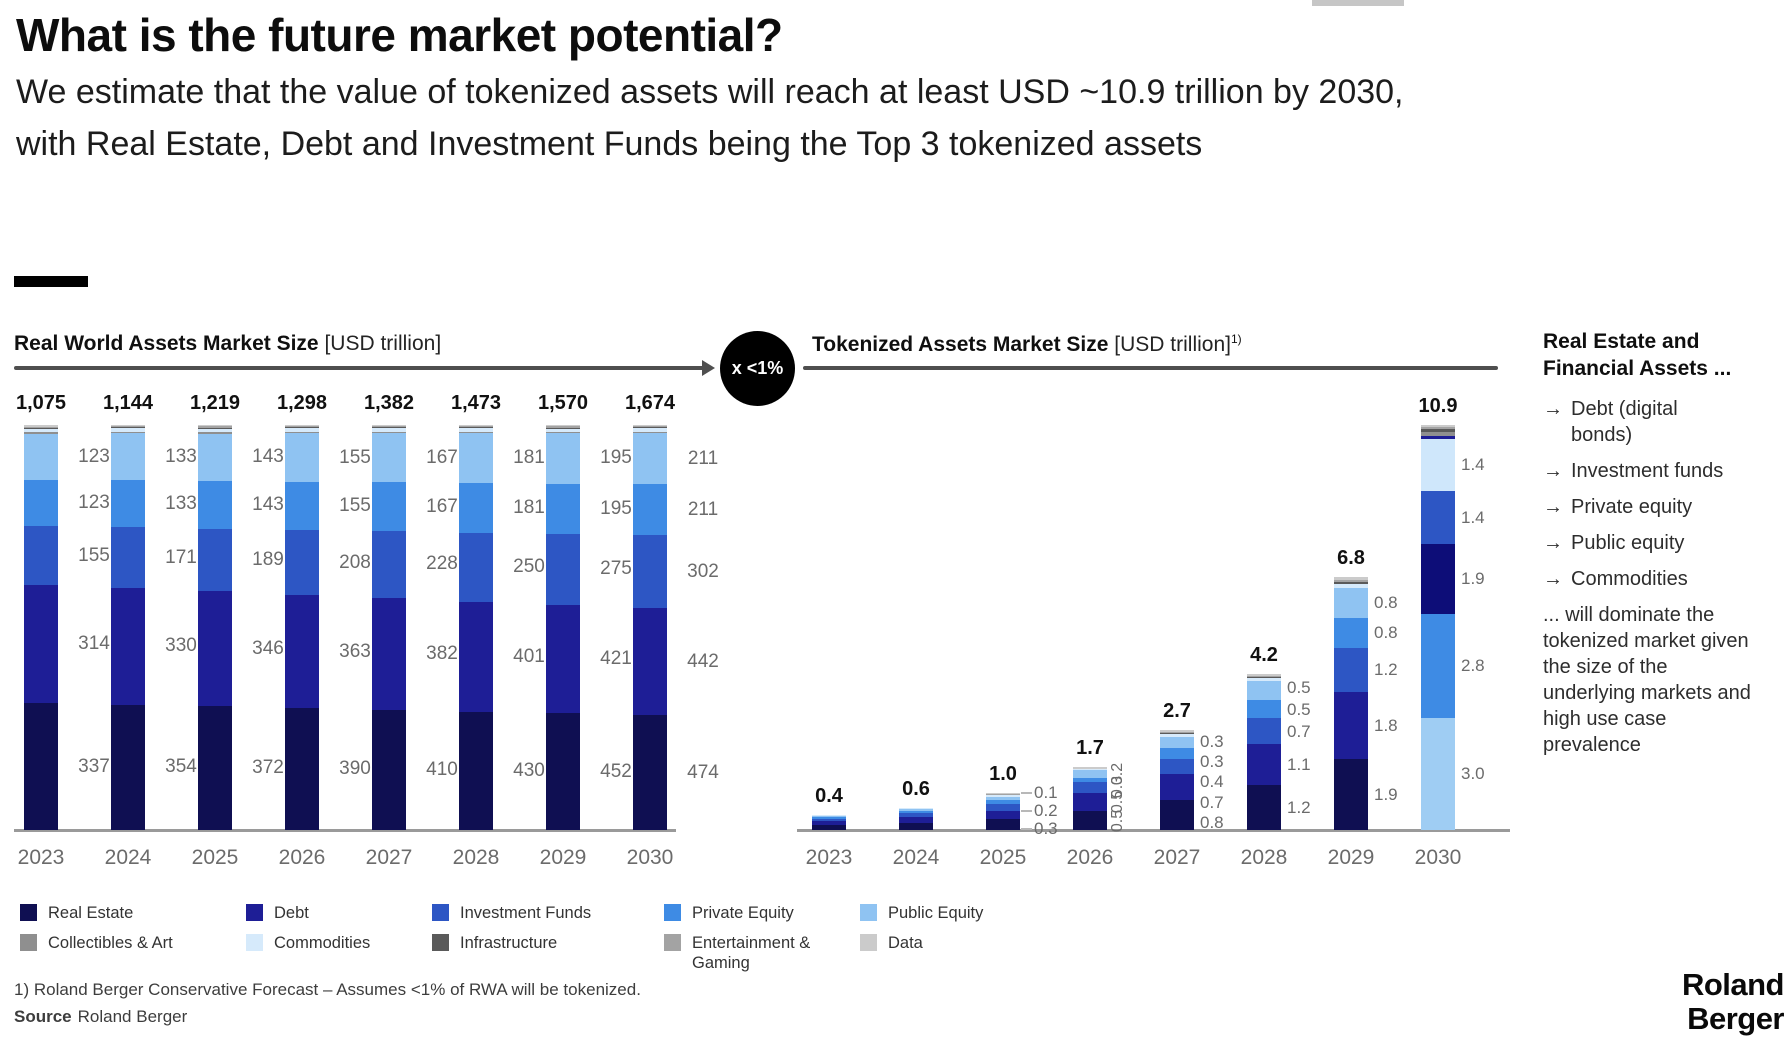 This screenshot has height=1051, width=1790. I want to click on segment-label: 250, so click(529, 567).